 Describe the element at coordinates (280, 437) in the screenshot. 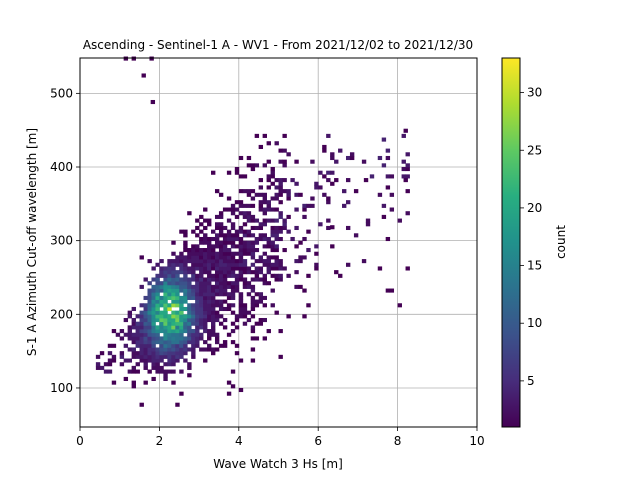

I see `x-axis-ticks: 0 2 4 6 8 10` at that location.